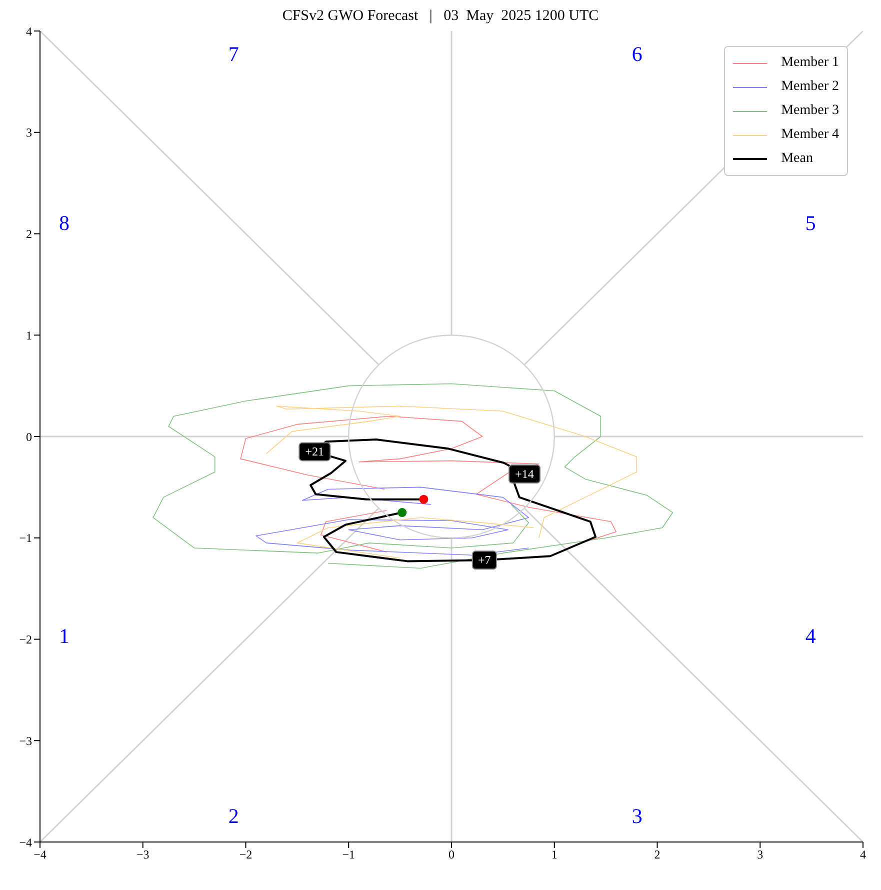 This screenshot has height=890, width=881. What do you see at coordinates (25, 741) in the screenshot?
I see `y-tick-label: −3` at bounding box center [25, 741].